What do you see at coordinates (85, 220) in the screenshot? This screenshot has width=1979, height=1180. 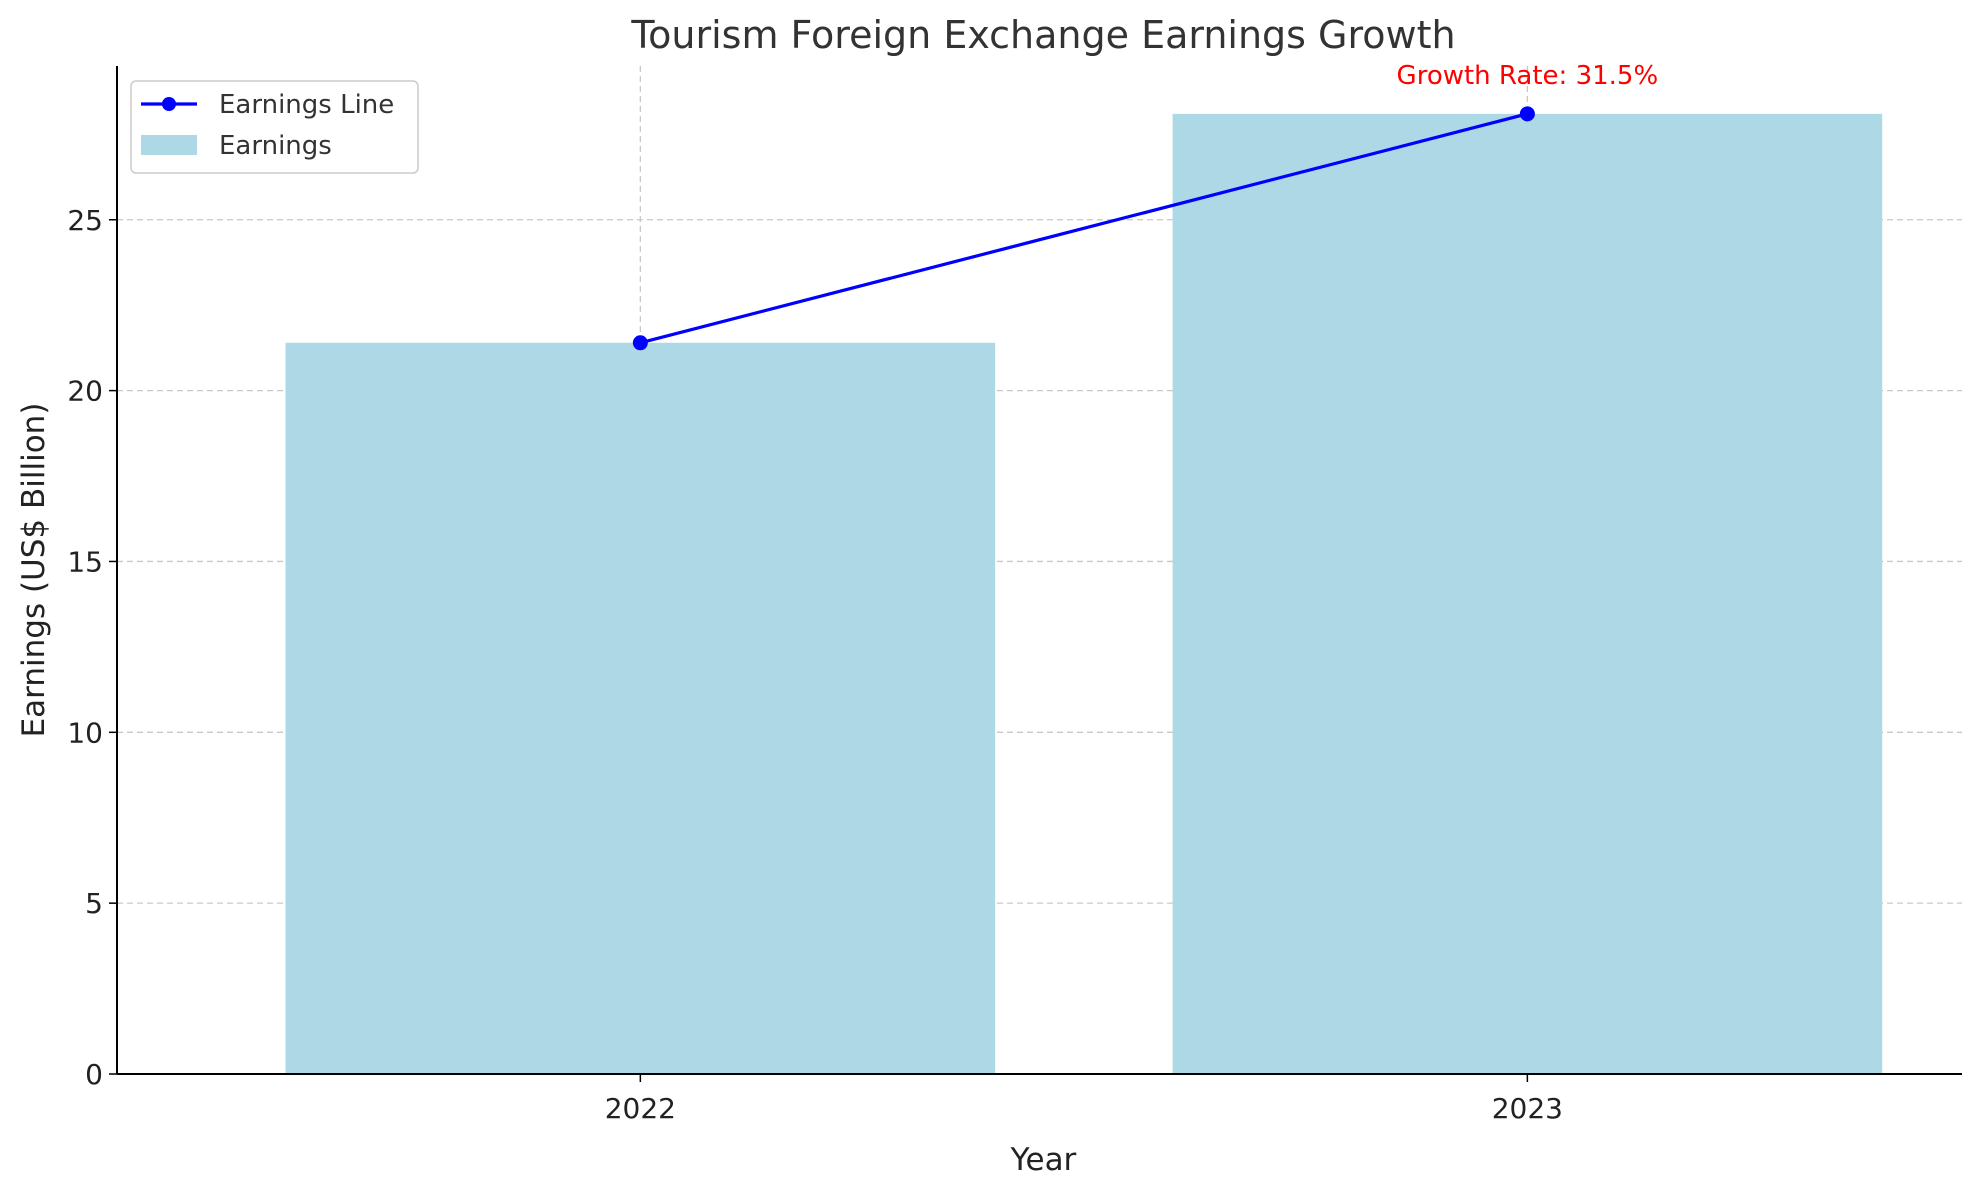 I see `y-tick-label: 25` at bounding box center [85, 220].